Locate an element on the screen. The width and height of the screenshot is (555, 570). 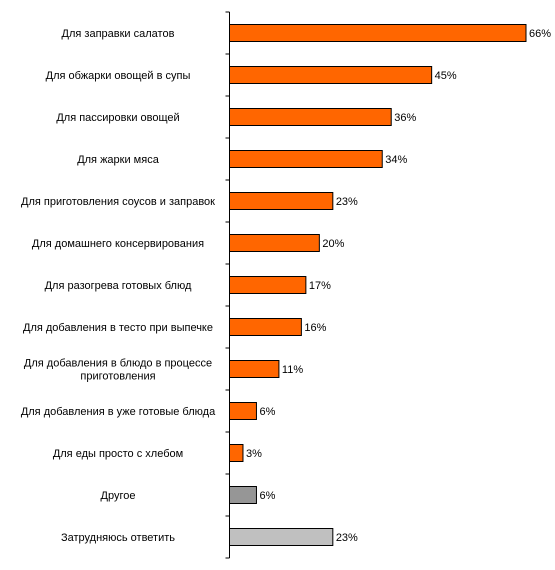
category-label: Другое is located at coordinates (118, 496).